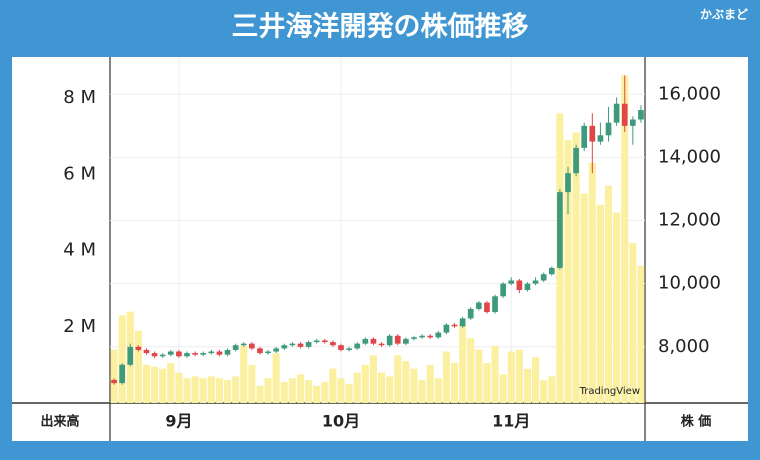  Describe the element at coordinates (724, 15) in the screenshot. I see `logo: かぶまど` at that location.